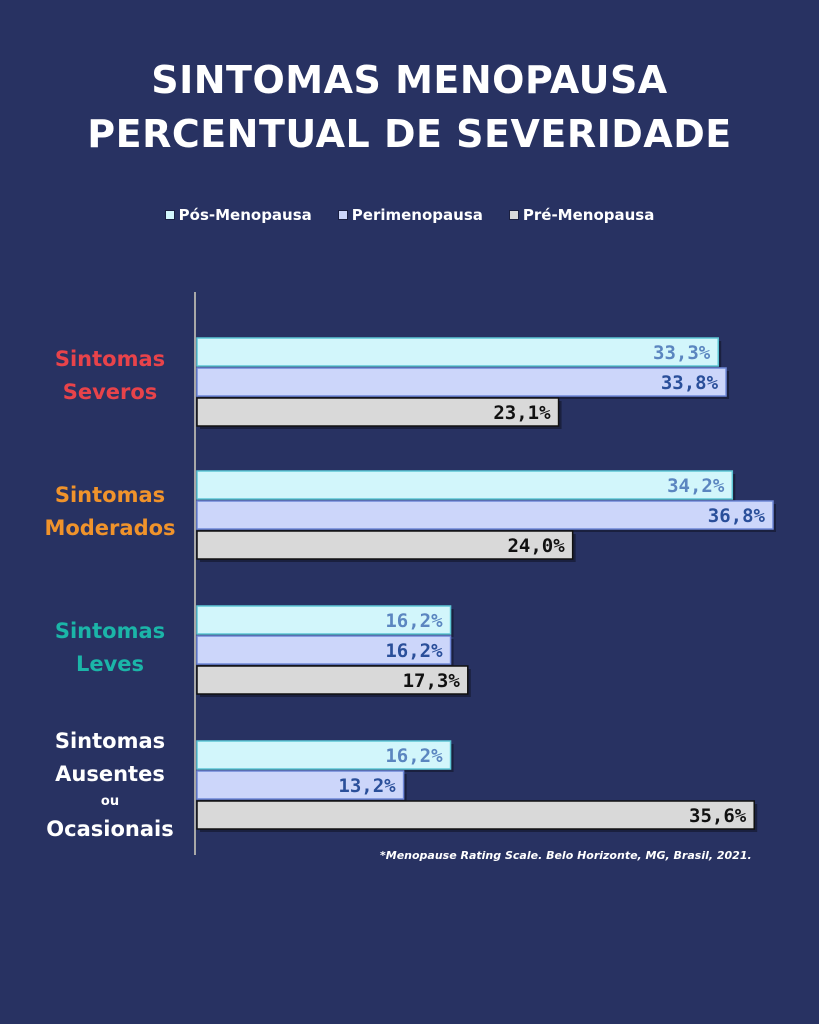  Describe the element at coordinates (522, 413) in the screenshot. I see `data-label-pre-severos: 23,1%` at that location.